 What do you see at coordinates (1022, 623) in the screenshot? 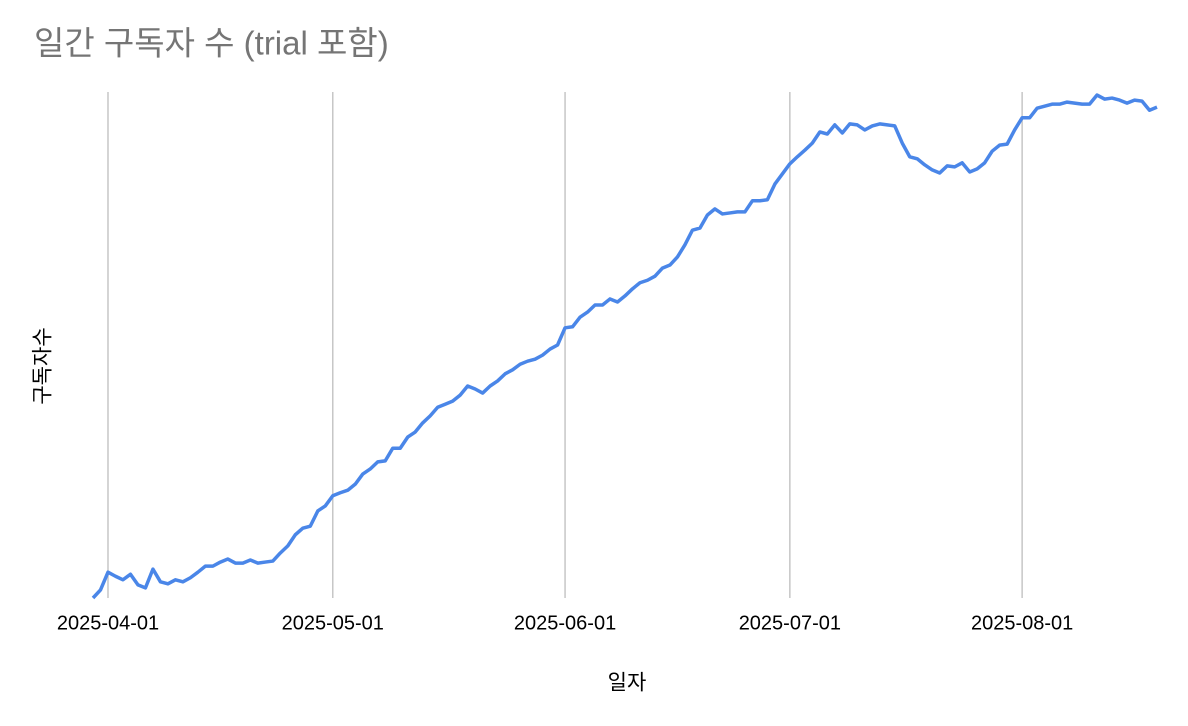
I see `x-tick-label: 2025-08-01` at bounding box center [1022, 623].